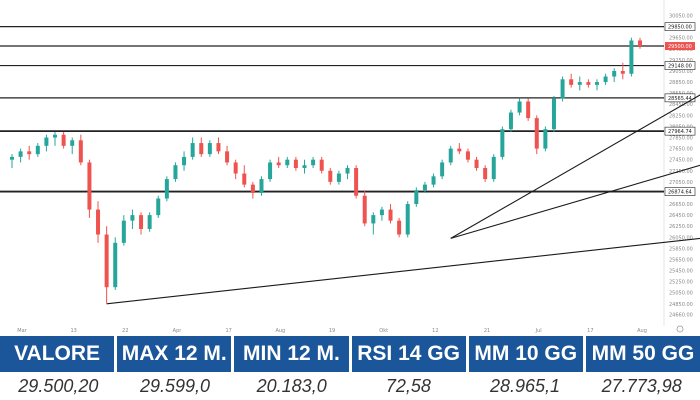  I want to click on x-tick-label: Okt, so click(383, 331).